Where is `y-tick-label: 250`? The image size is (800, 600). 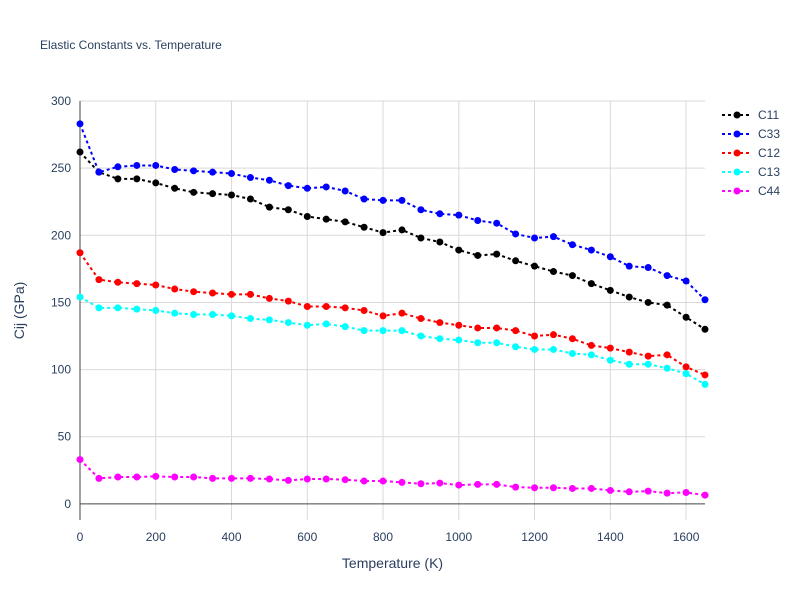 y-tick-label: 250 is located at coordinates (61, 168).